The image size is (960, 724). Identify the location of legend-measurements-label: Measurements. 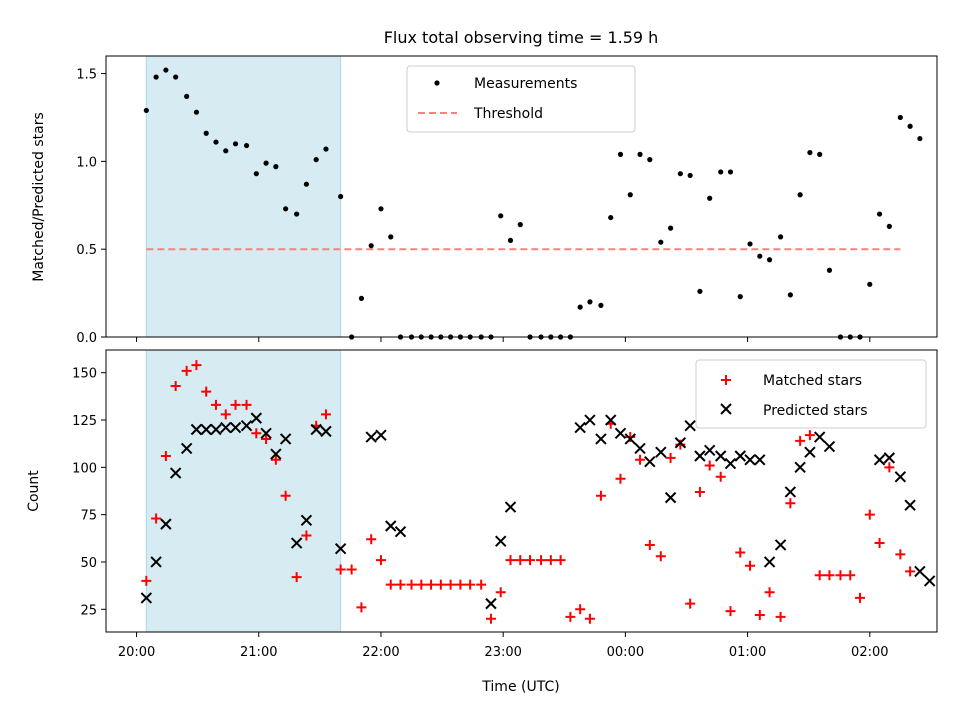
(525, 84).